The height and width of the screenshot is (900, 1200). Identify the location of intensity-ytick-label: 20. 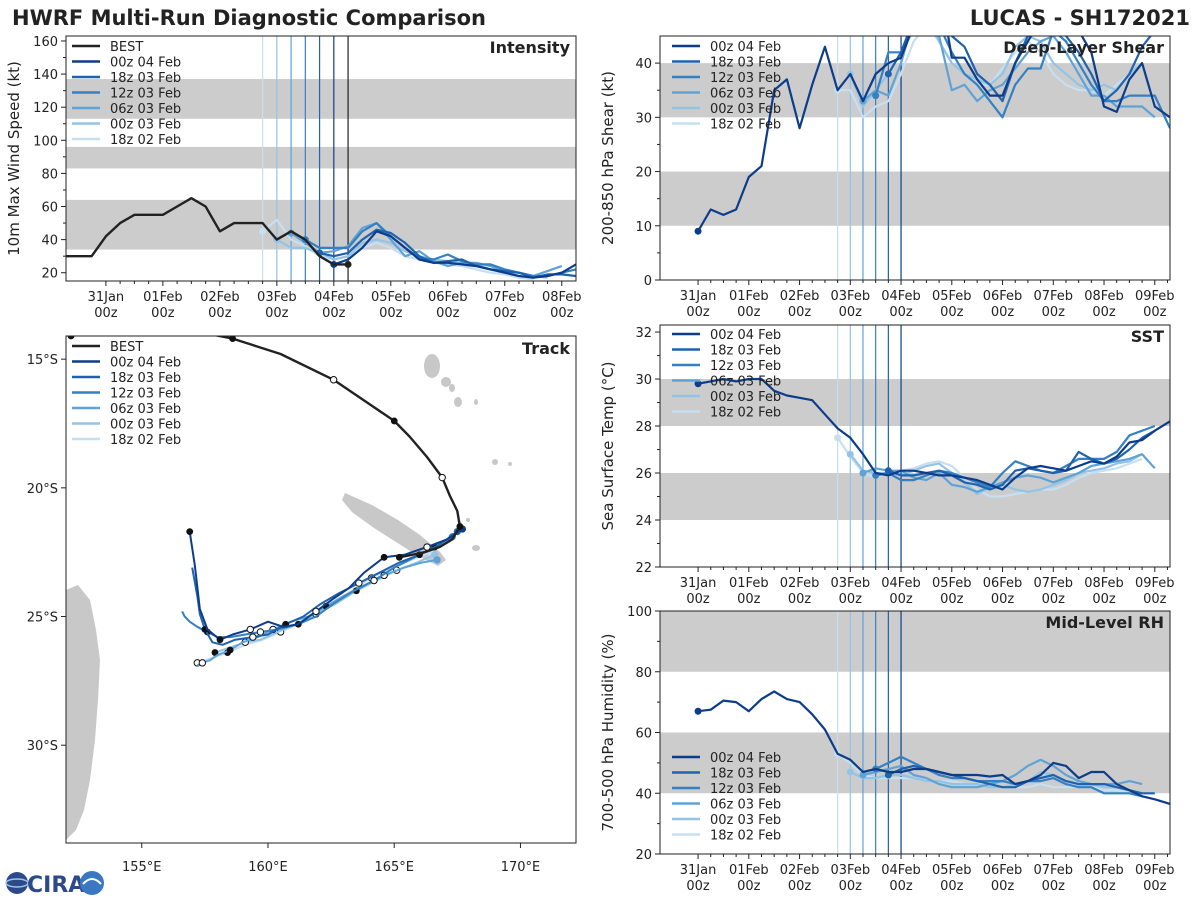
(49, 274).